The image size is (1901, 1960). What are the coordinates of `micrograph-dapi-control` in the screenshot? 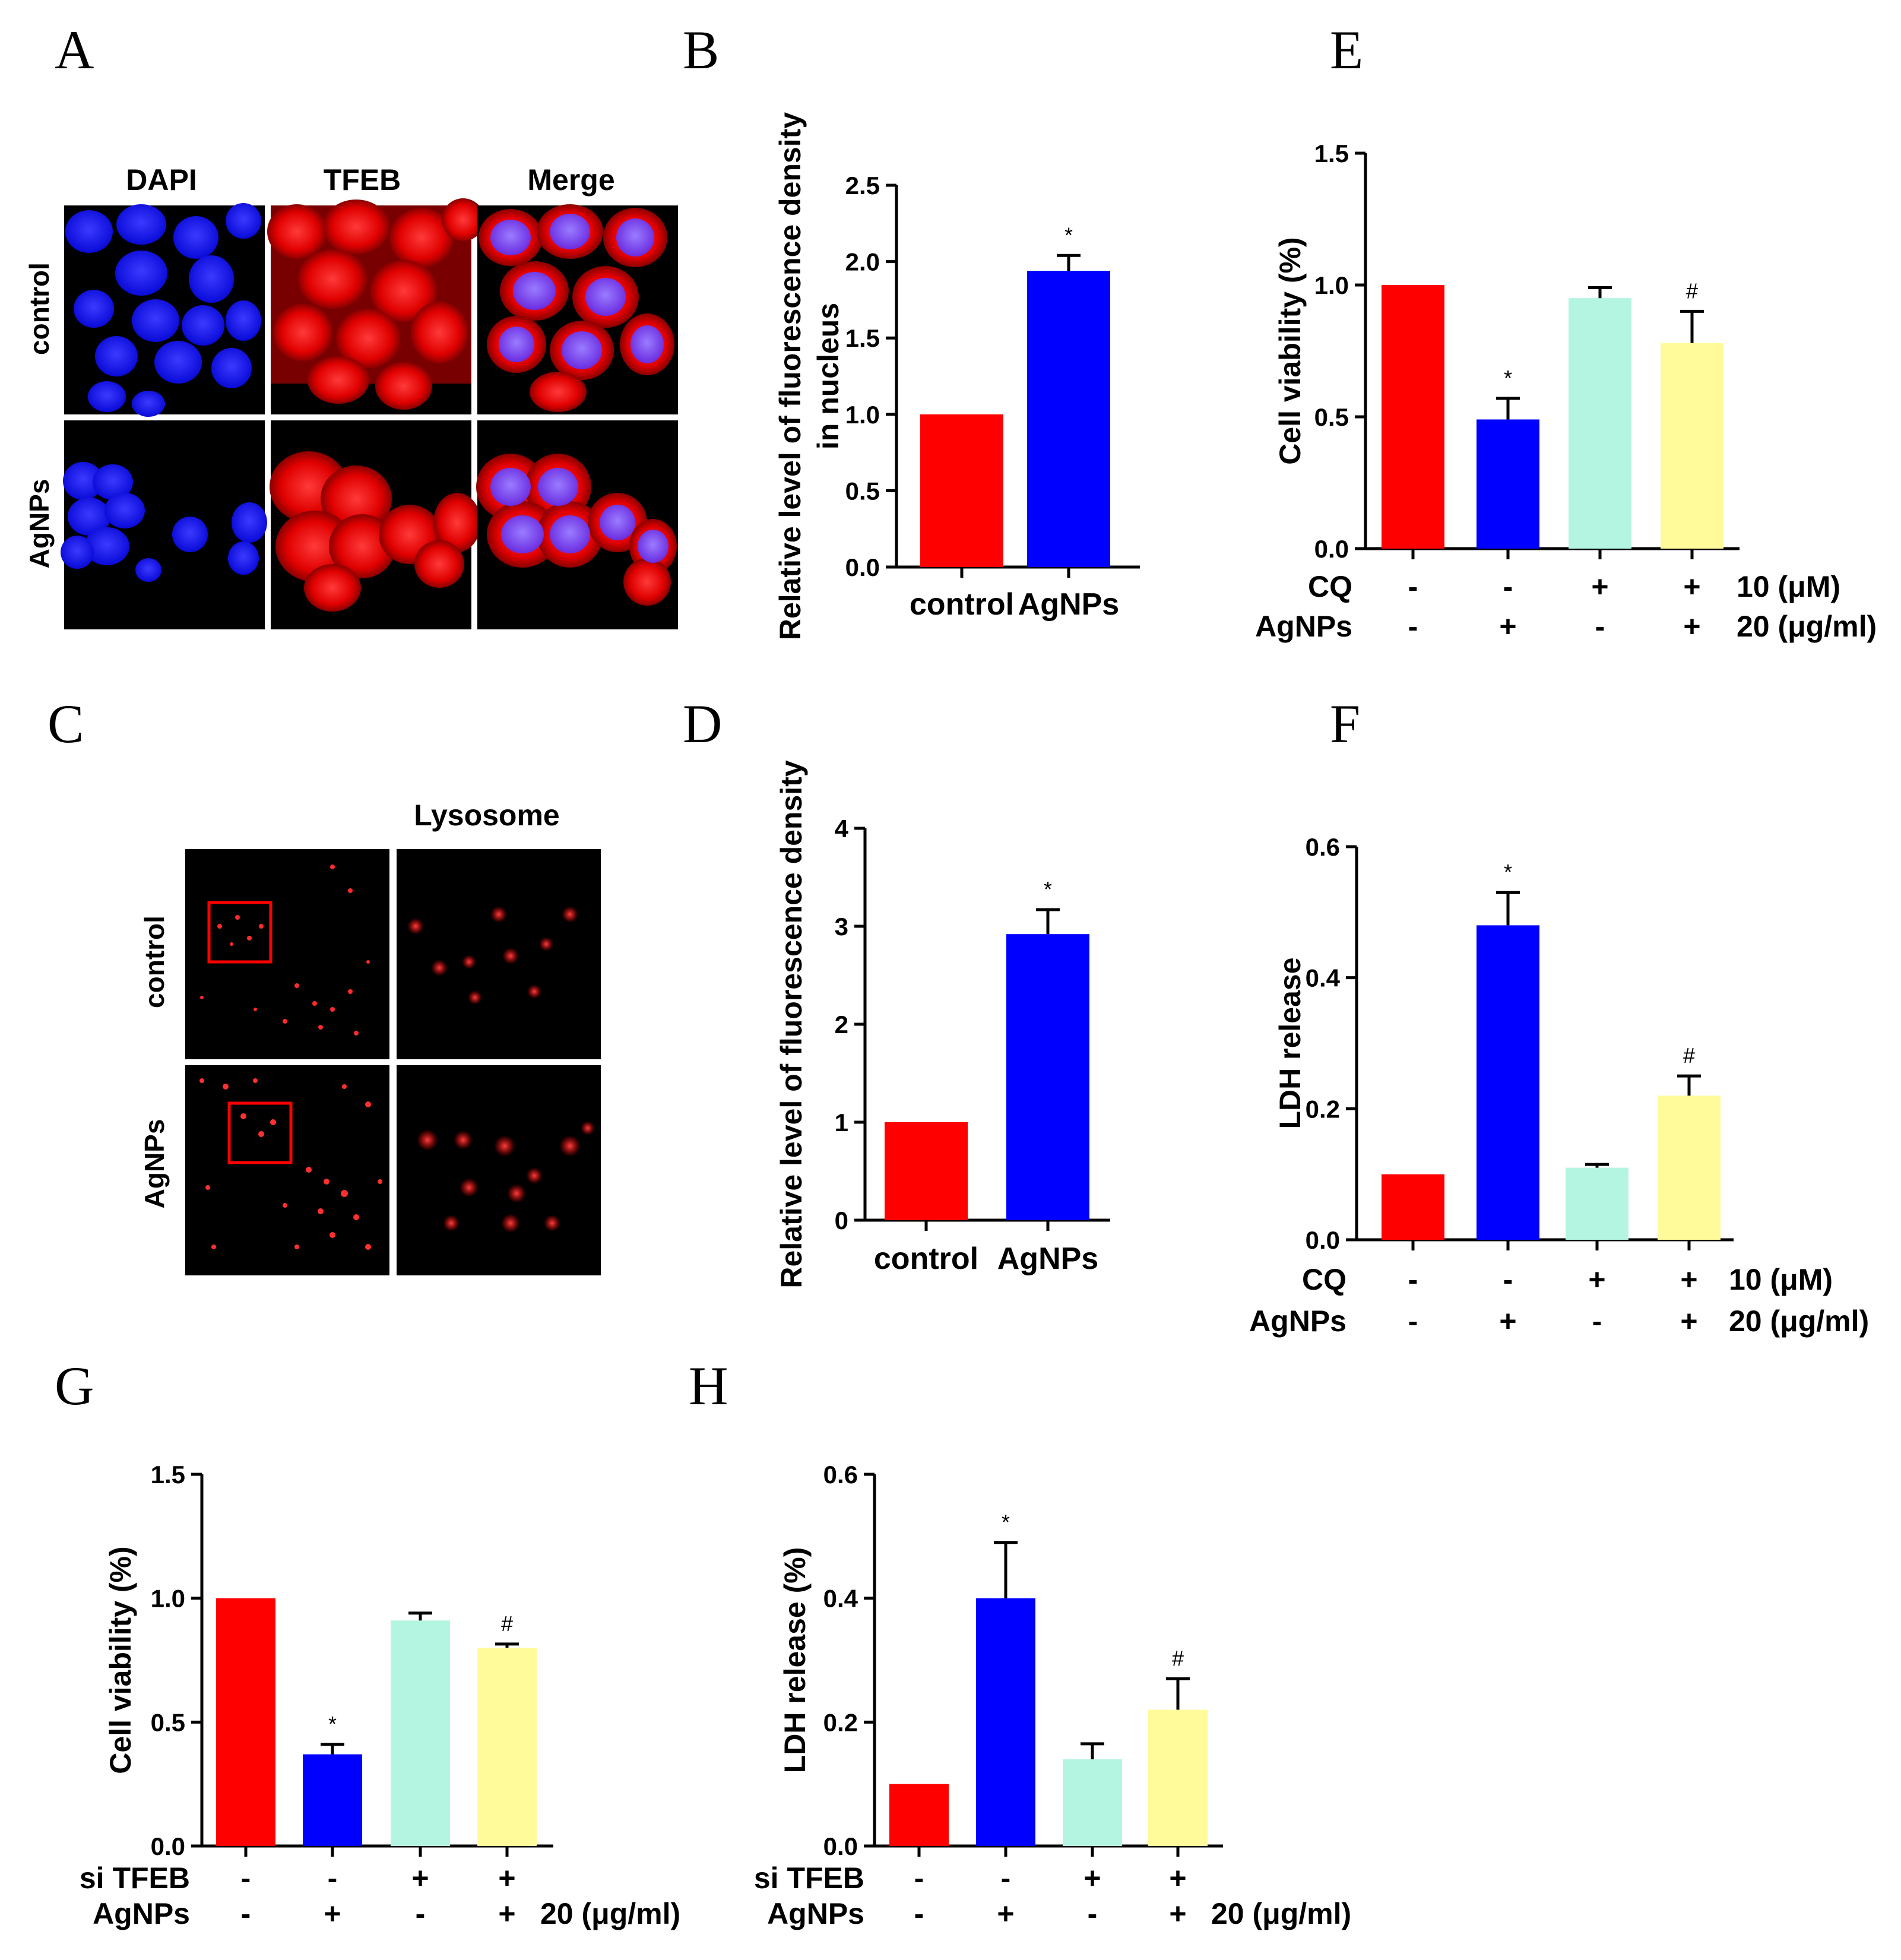 It's located at (164, 310).